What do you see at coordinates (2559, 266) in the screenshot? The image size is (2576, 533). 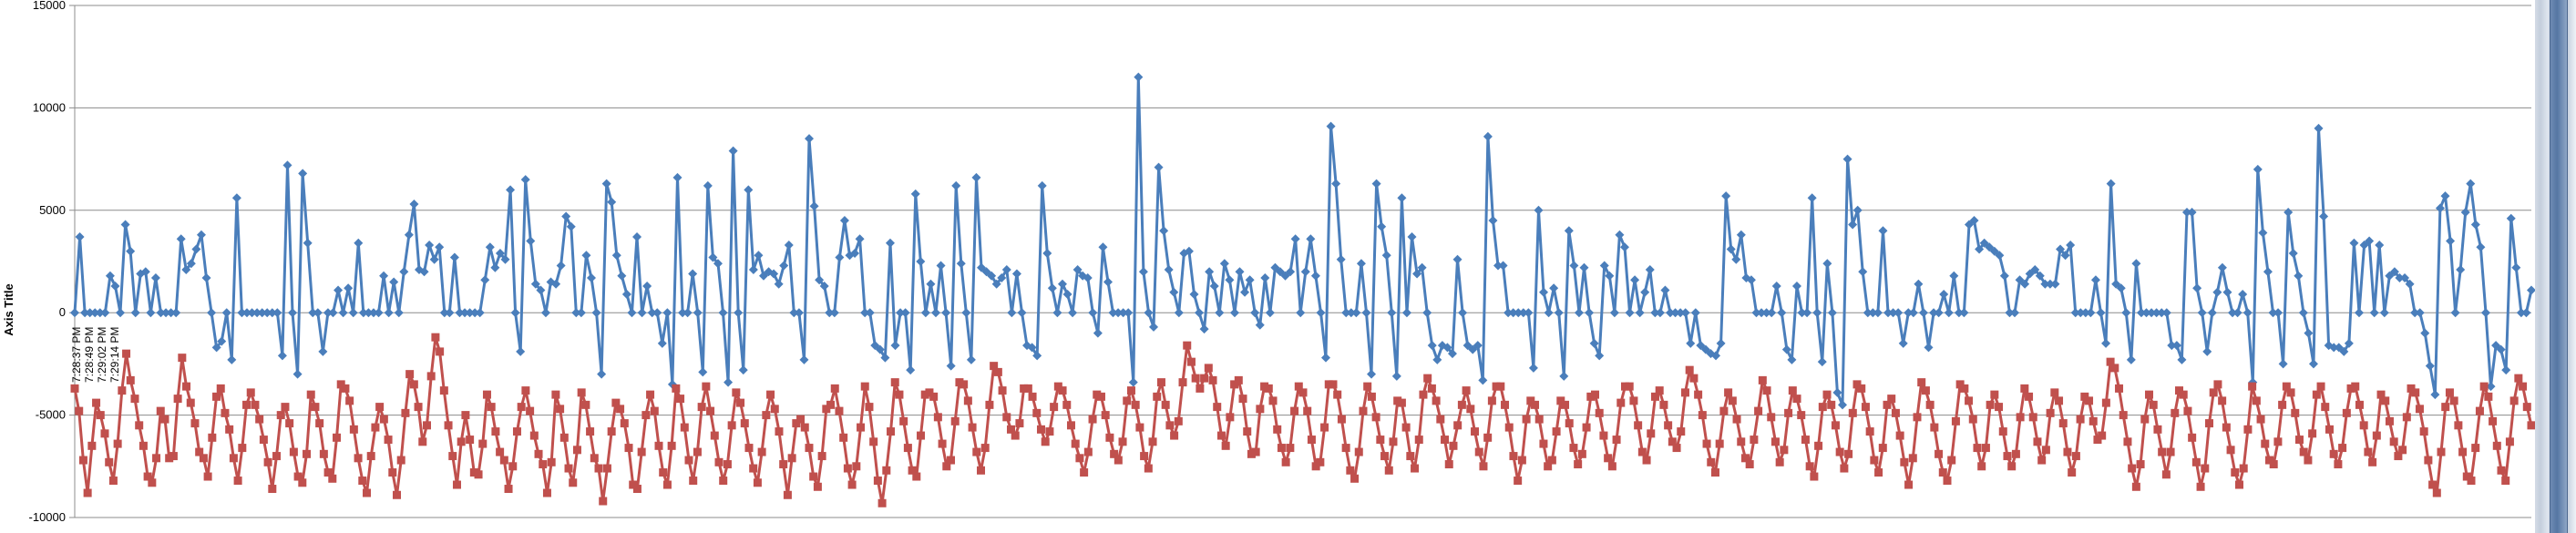 I see `scrollbar-thumb` at bounding box center [2559, 266].